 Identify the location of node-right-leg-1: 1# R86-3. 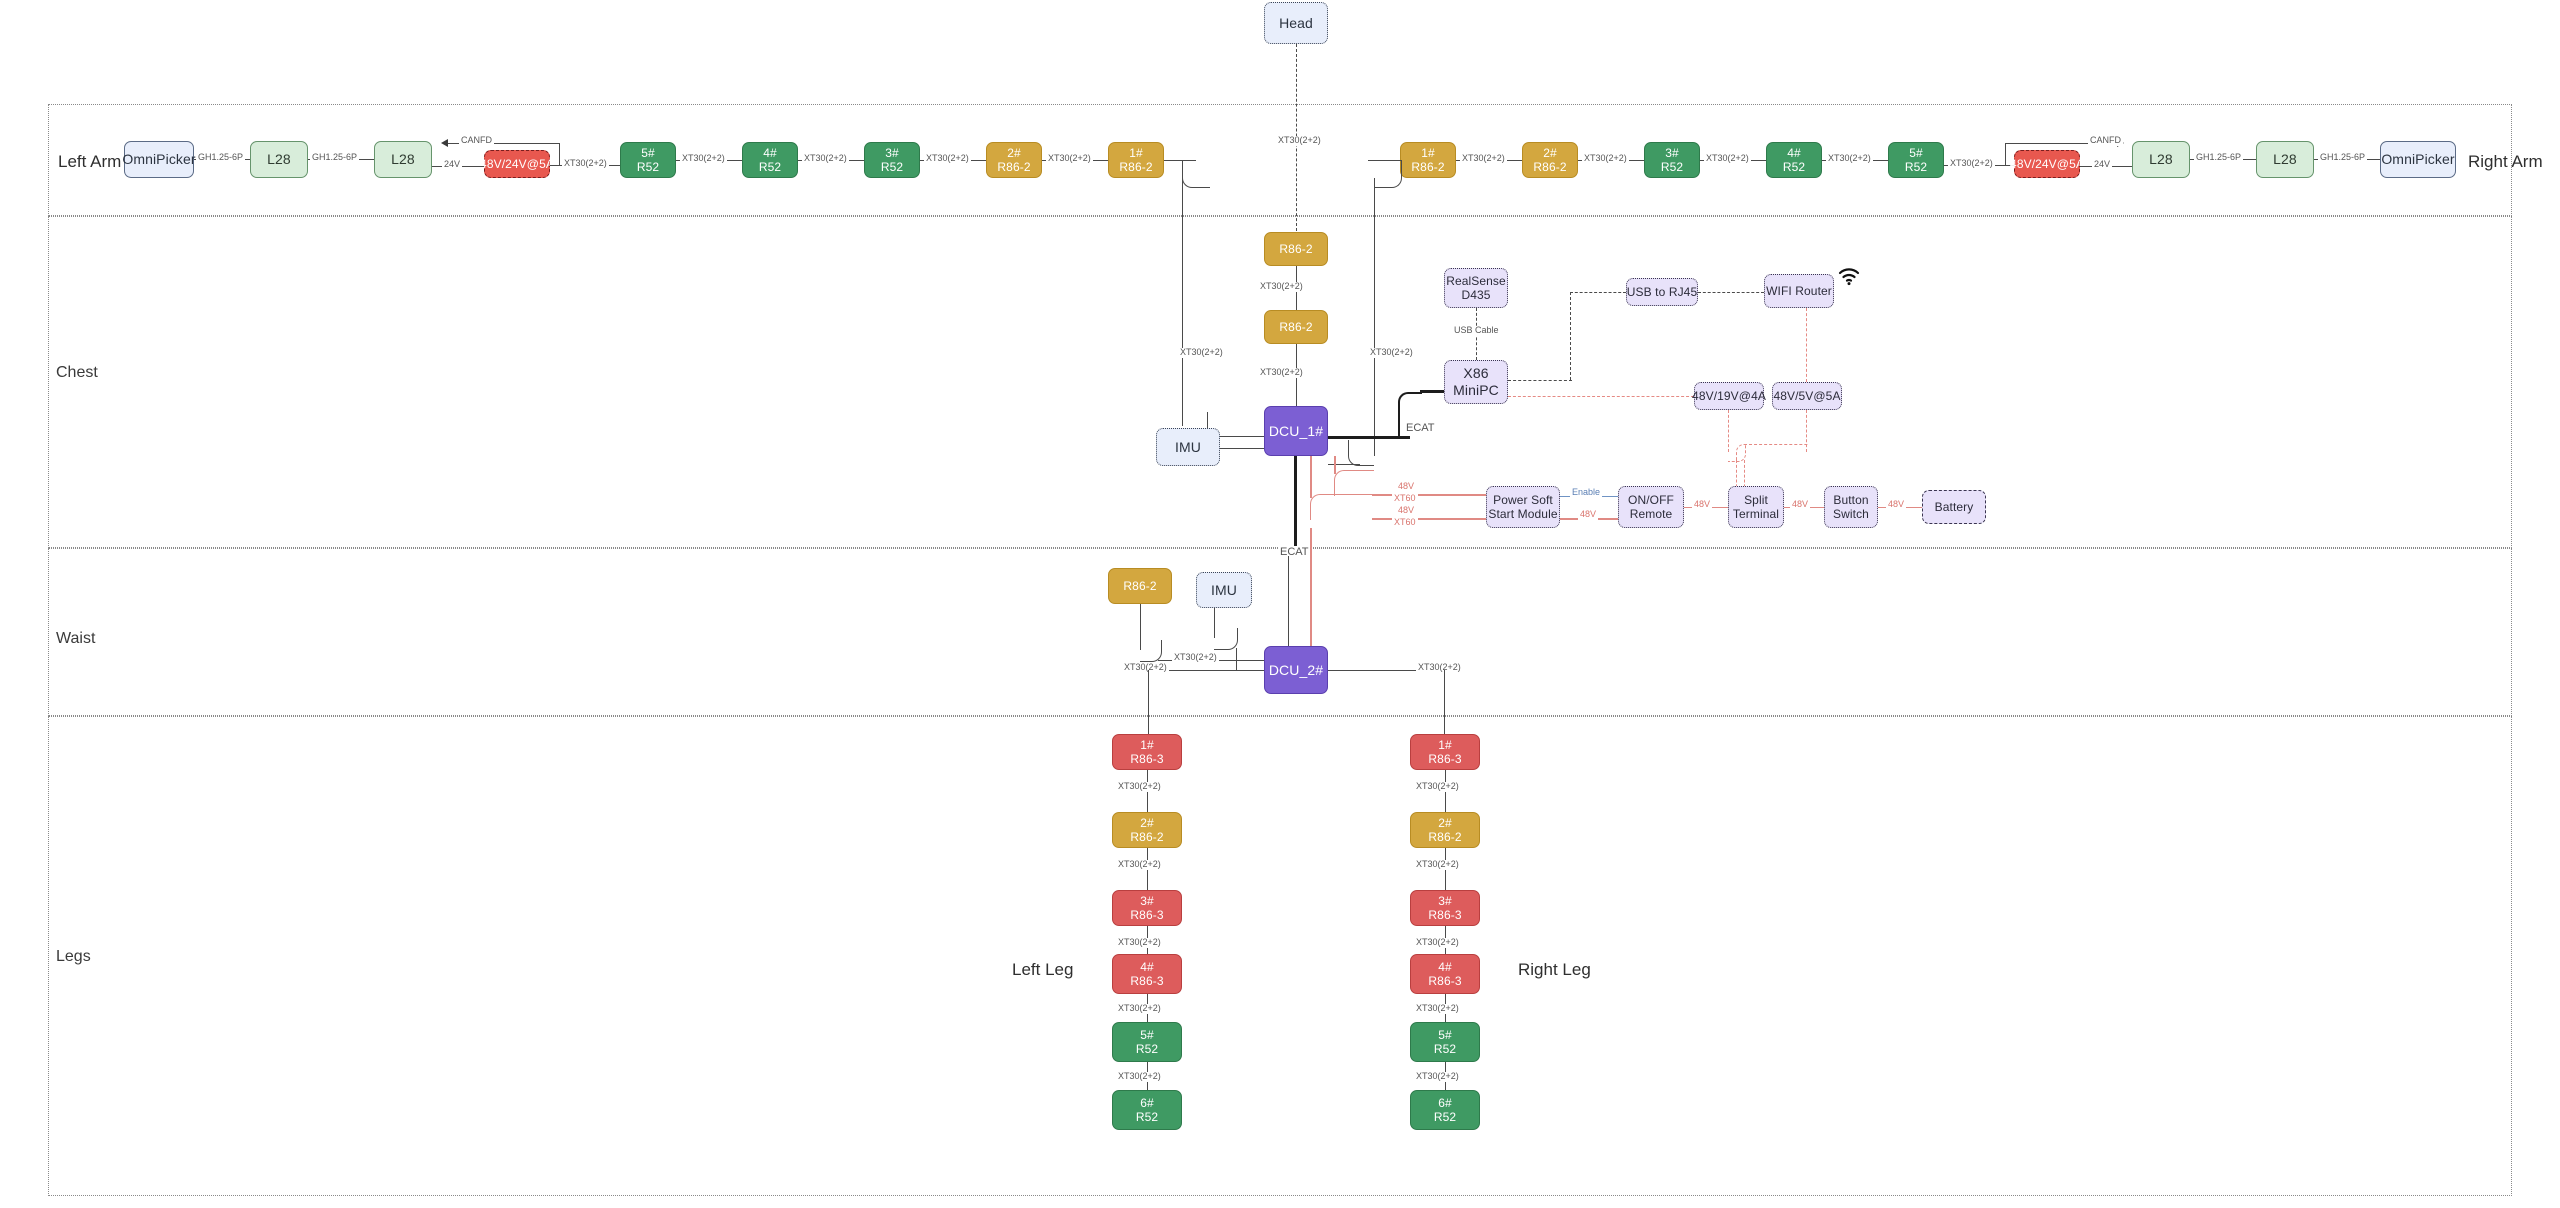
(1445, 752).